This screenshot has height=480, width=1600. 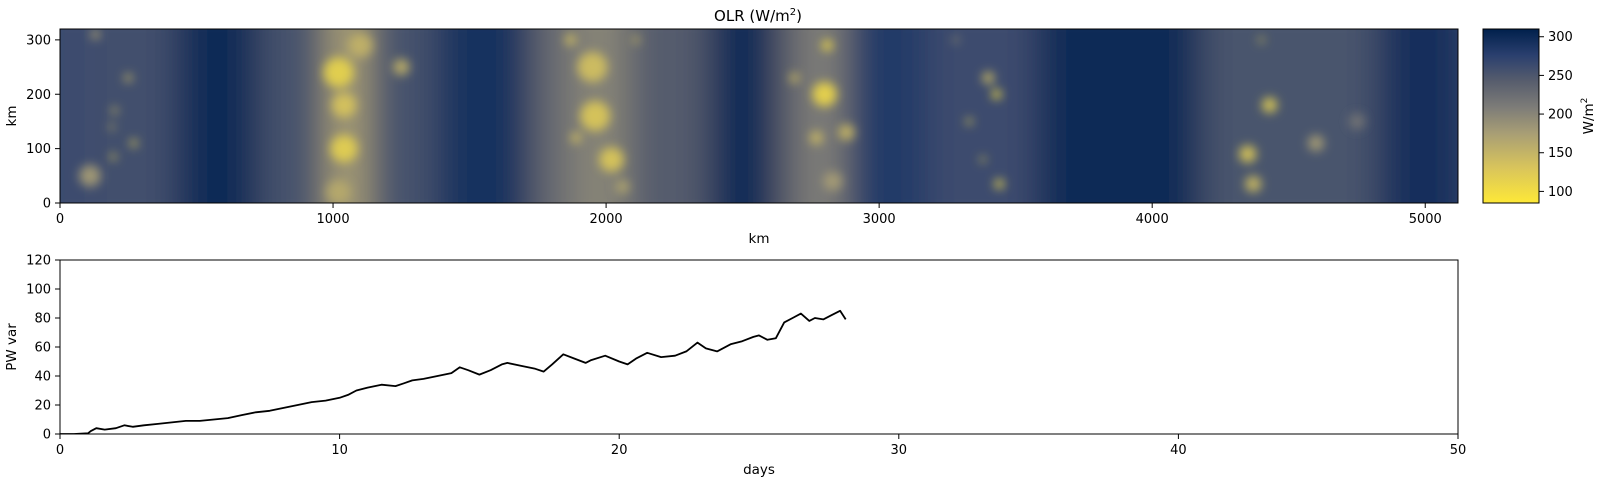 I want to click on line-y-tick-label: 40, so click(x=42, y=377).